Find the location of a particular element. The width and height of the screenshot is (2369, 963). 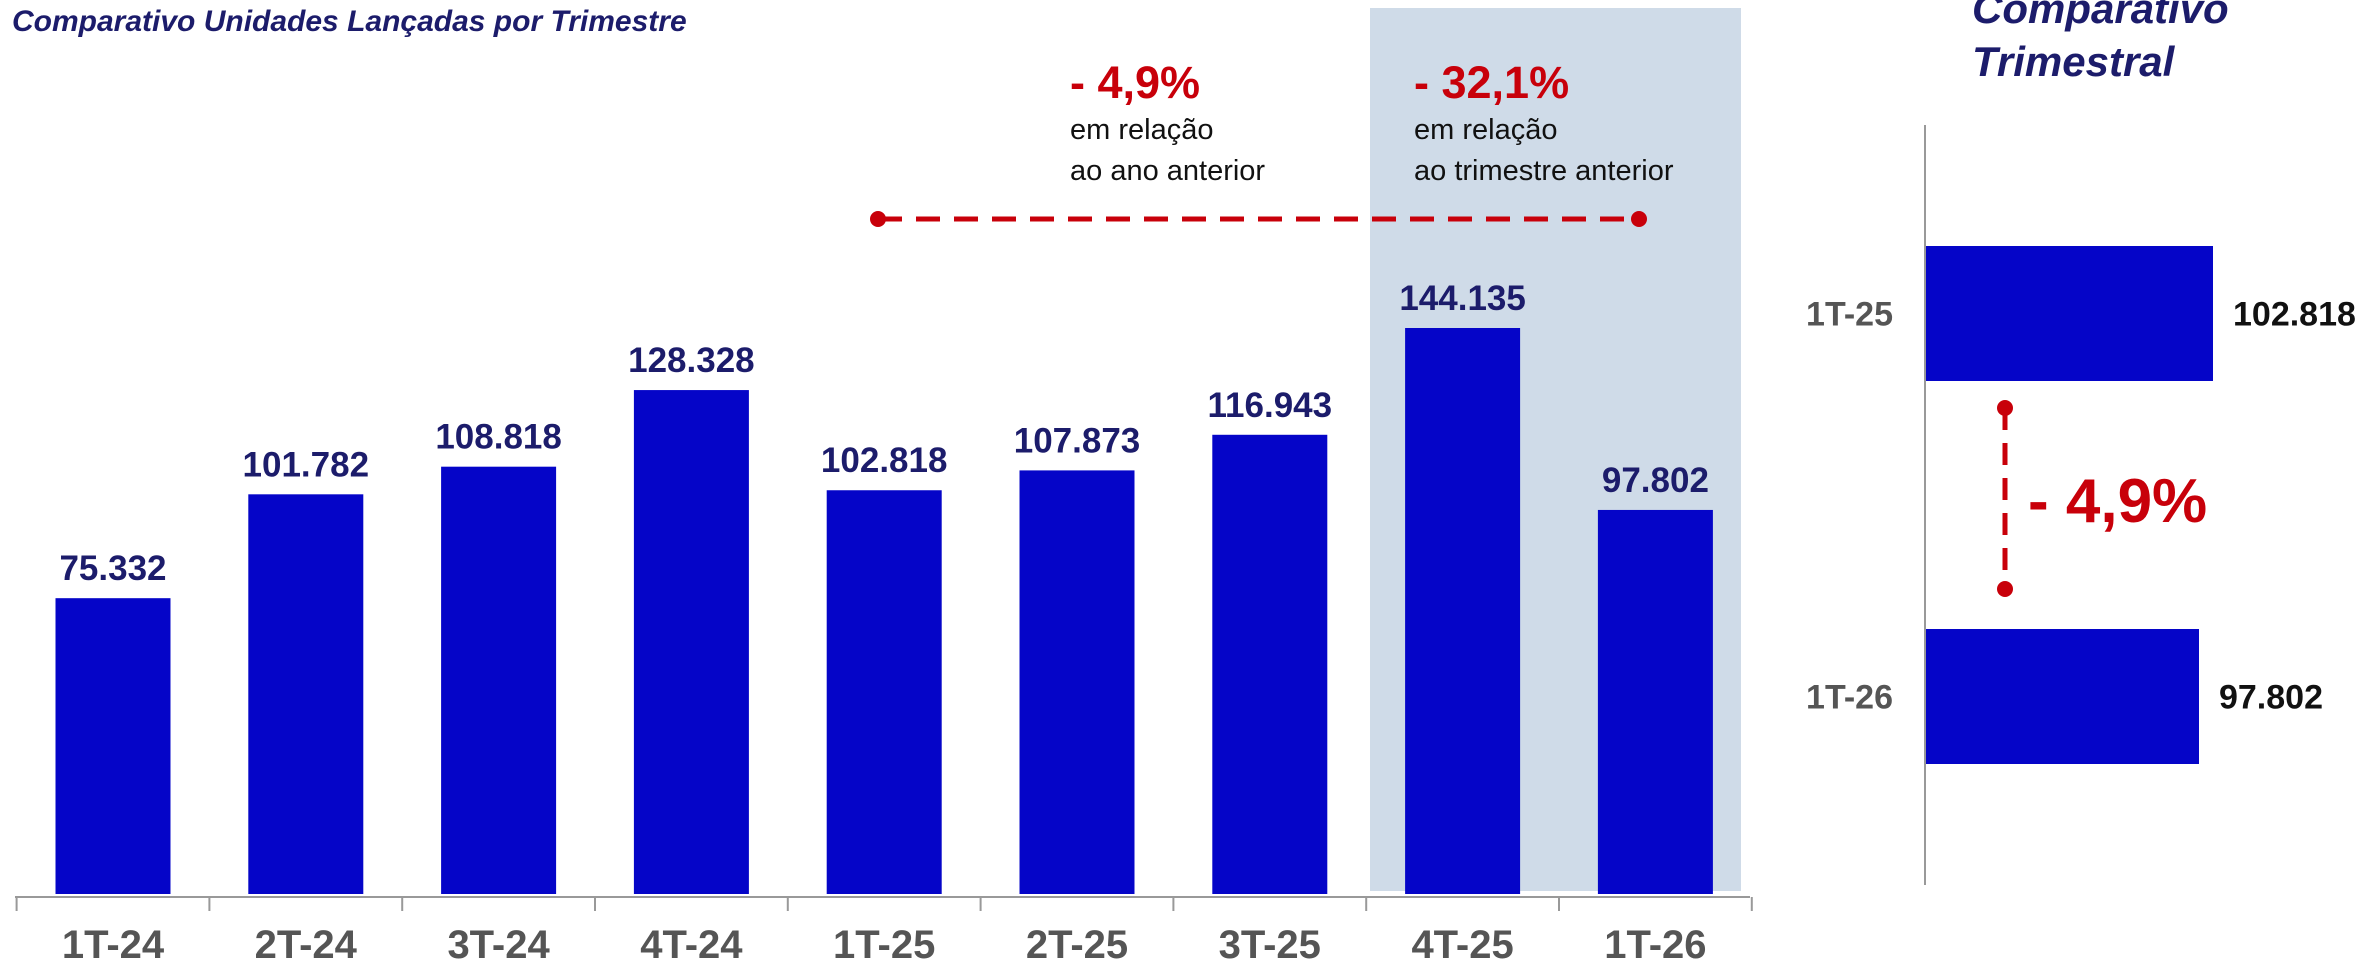

y-tick-label: 1T-26 is located at coordinates (1849, 698).